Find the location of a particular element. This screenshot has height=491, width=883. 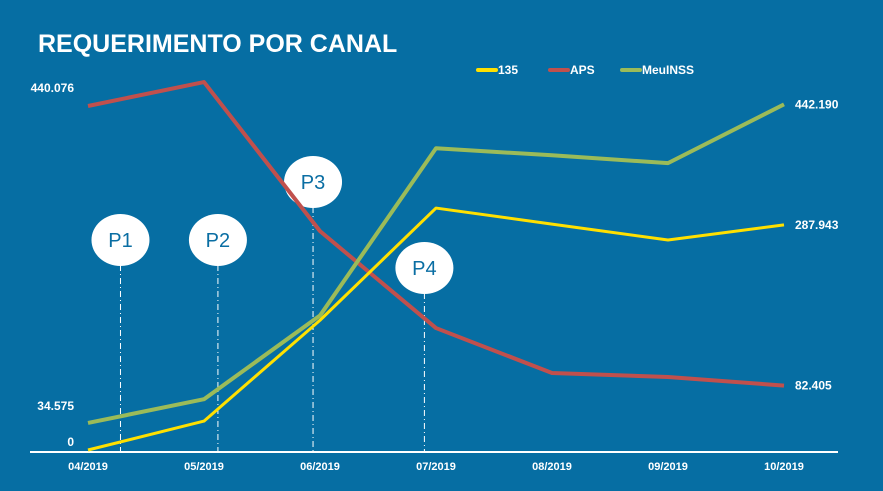

x-tick-label: 08/2019 is located at coordinates (552, 467).